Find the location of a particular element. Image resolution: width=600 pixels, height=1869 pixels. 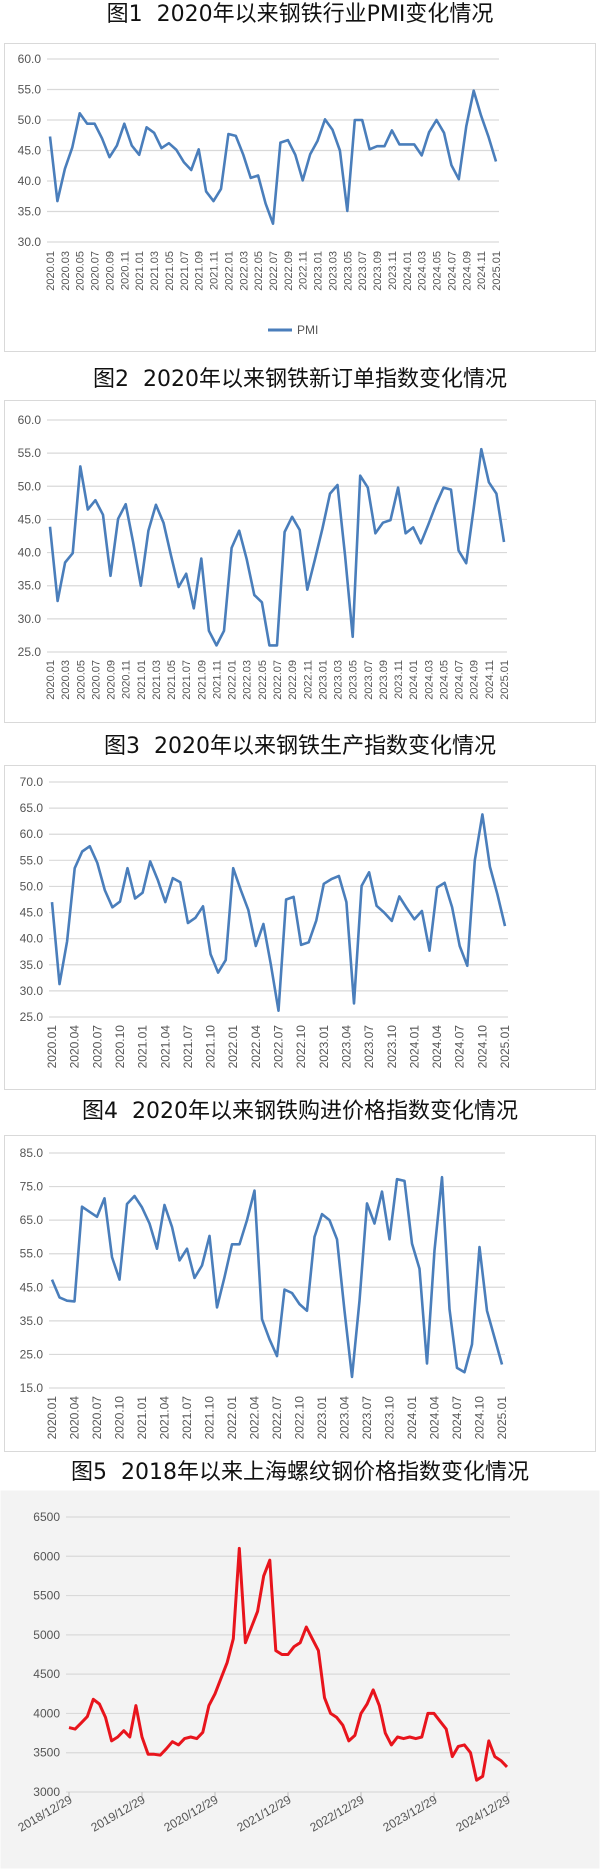

x-tick-label: 2021.05 is located at coordinates (172, 680).